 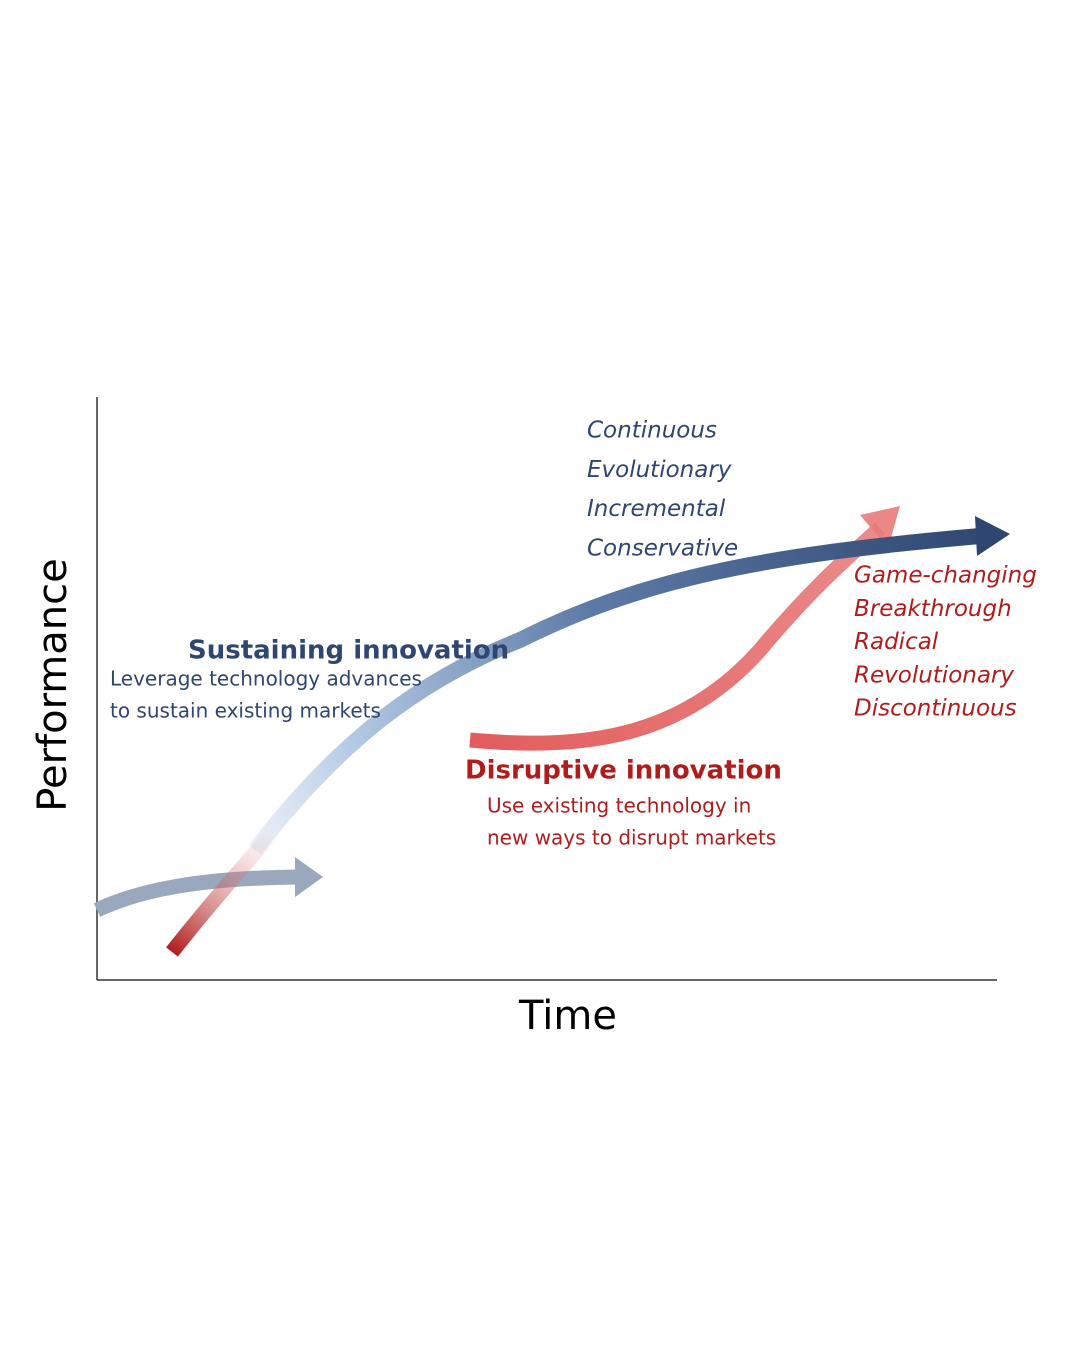 What do you see at coordinates (567, 1016) in the screenshot?
I see `x-axis-label: Time` at bounding box center [567, 1016].